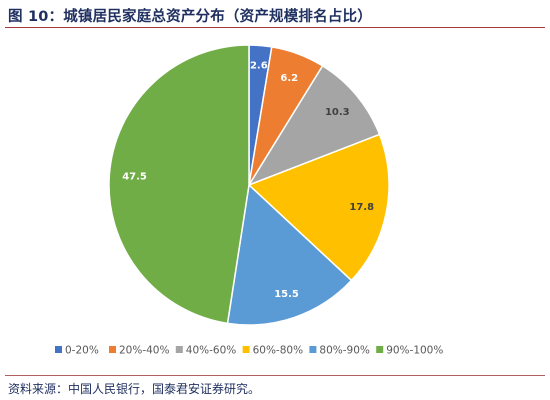 This screenshot has width=550, height=400. I want to click on legend-item-90%-100%: 90%-100%, so click(409, 351).